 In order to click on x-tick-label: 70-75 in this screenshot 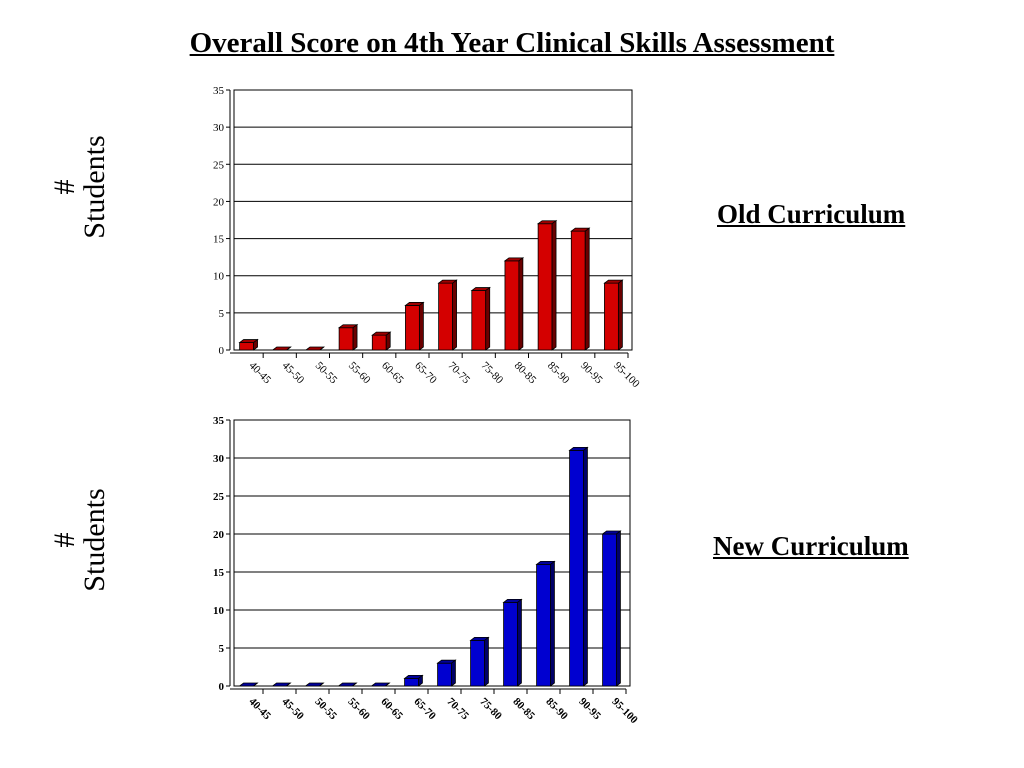, I will do `click(457, 709)`.